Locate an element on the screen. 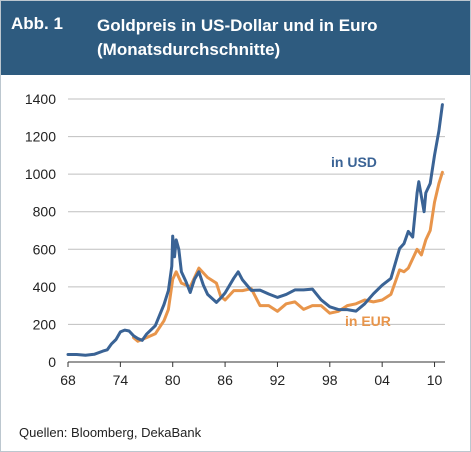  title-line-1: Goldpreis in US-Dollar und in Euro is located at coordinates (237, 25).